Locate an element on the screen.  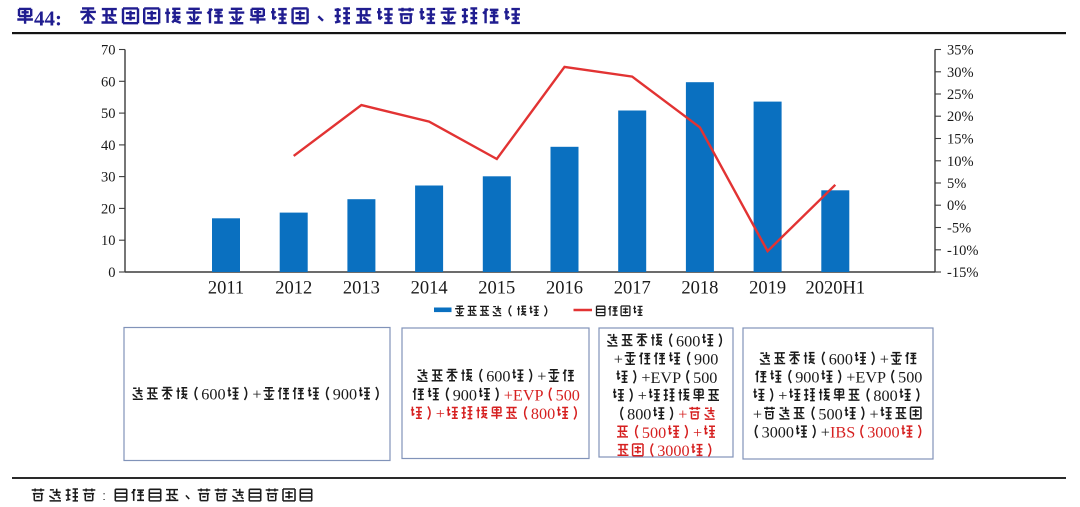
svg-text: 5% is located at coordinates (956, 184).